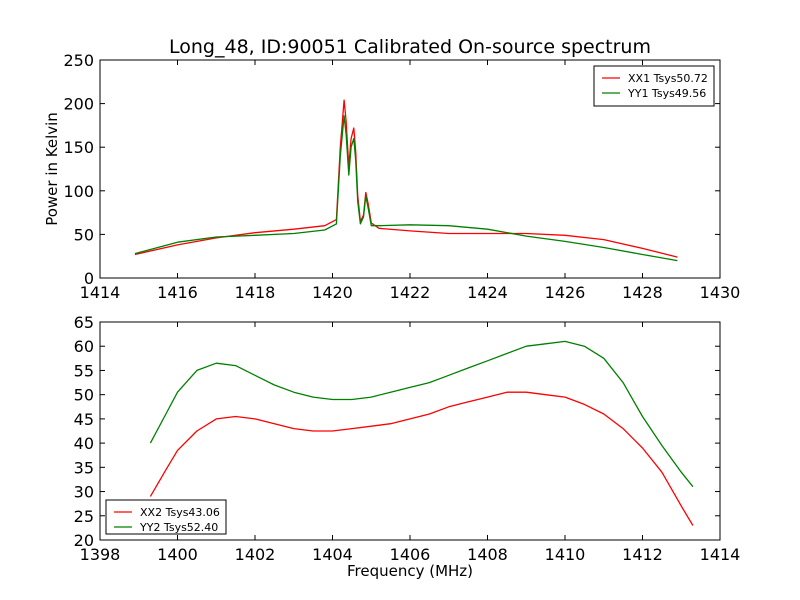 This screenshot has width=800, height=600. Describe the element at coordinates (666, 93) in the screenshot. I see `legend-label: YY1 Tsys49.56` at that location.